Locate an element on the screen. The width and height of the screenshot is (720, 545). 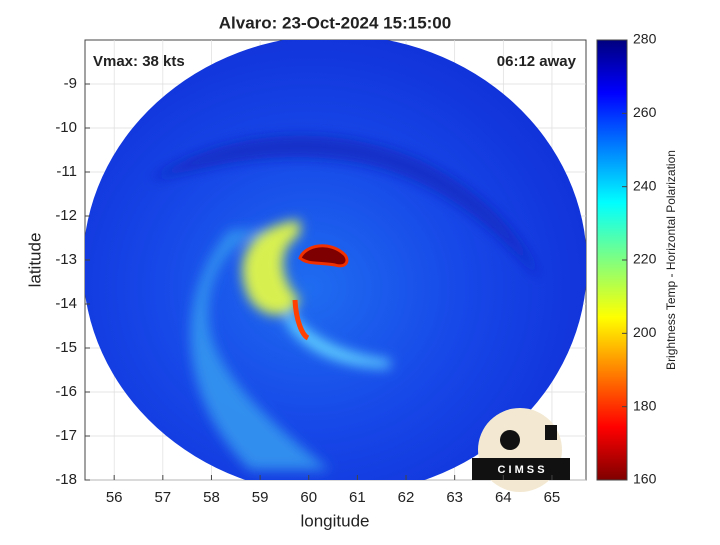
y-tick-label: -14 is located at coordinates (66, 303).